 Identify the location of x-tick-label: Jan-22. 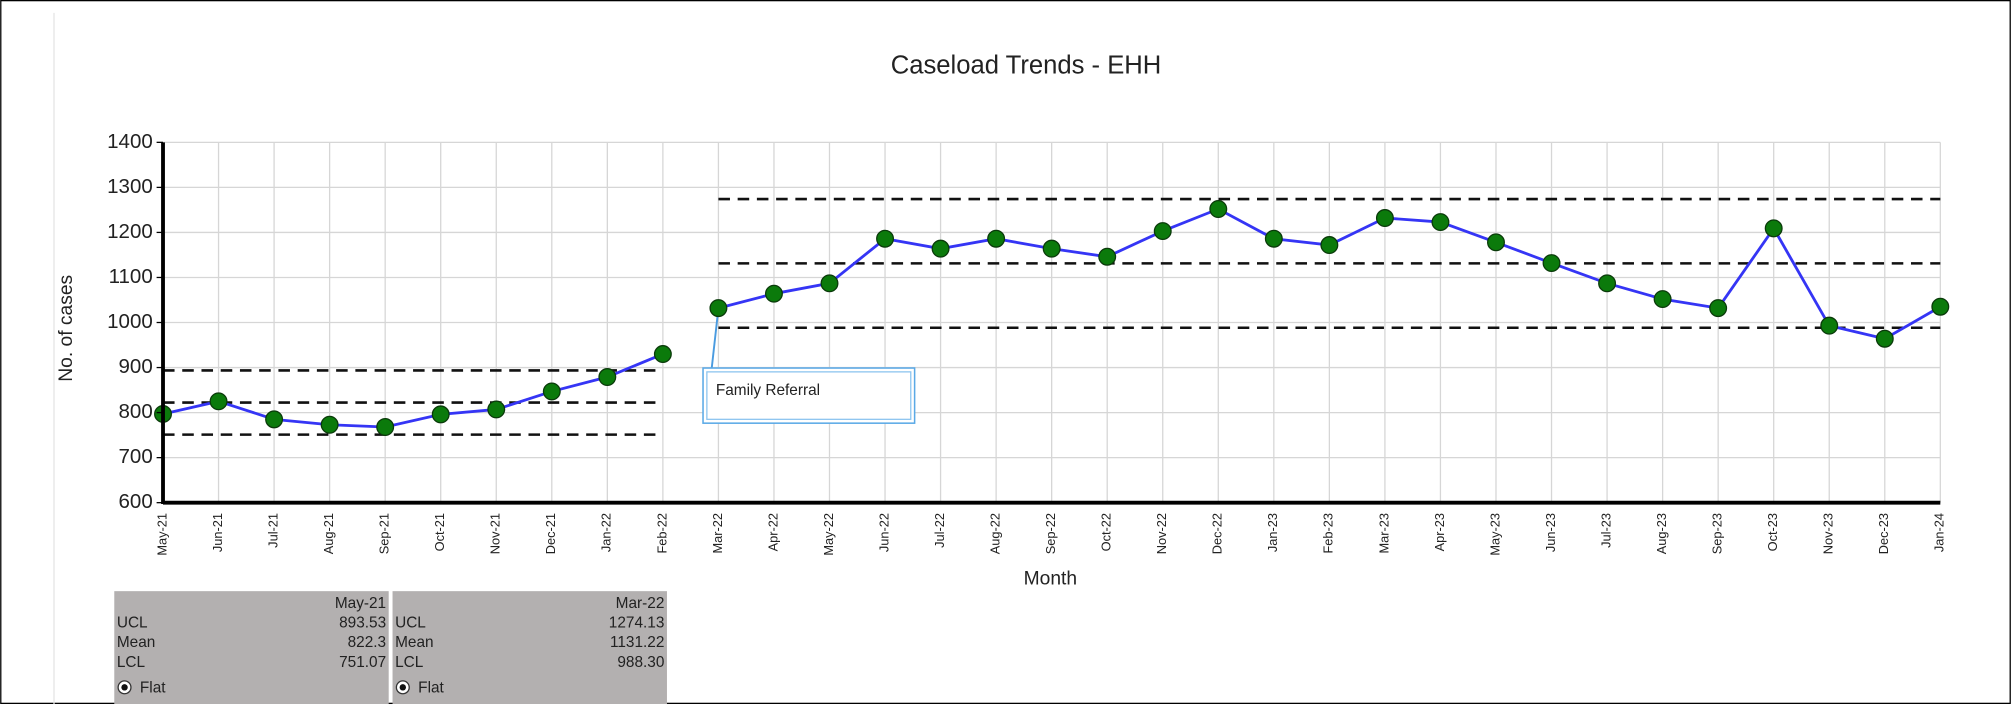
(606, 532).